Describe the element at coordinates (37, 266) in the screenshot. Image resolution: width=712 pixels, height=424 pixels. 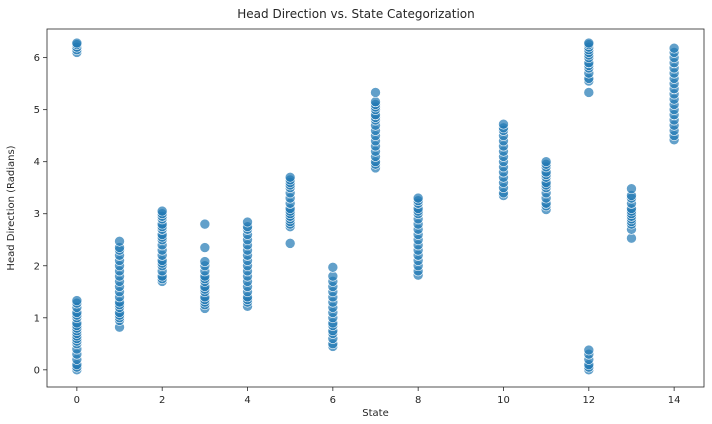
I see `y-tick-label: 2` at that location.